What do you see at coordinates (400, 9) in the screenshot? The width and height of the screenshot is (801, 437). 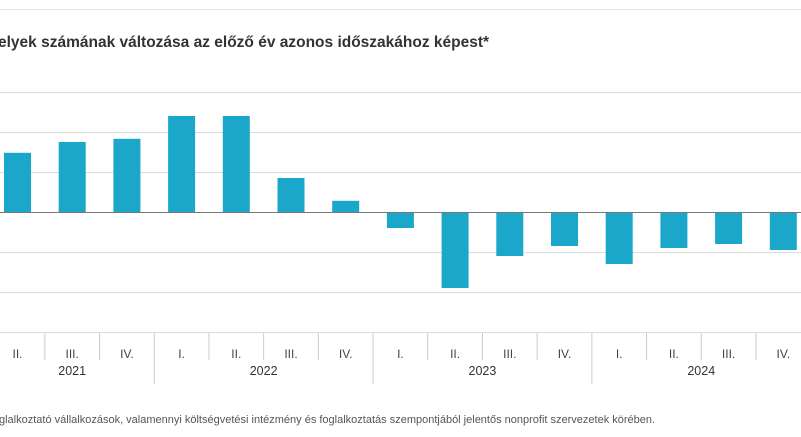 I see `top-divider` at bounding box center [400, 9].